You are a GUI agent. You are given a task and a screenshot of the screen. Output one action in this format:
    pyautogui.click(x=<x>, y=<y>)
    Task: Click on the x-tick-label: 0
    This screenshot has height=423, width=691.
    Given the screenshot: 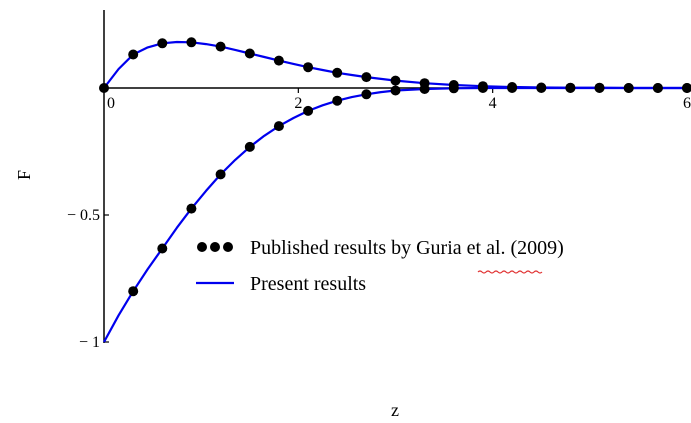 What is the action you would take?
    pyautogui.click(x=111, y=103)
    